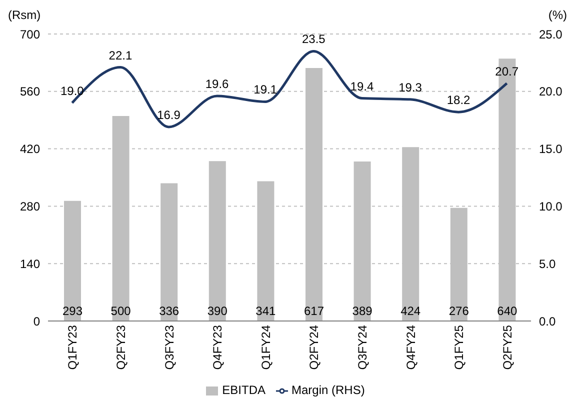 The height and width of the screenshot is (405, 581). Describe the element at coordinates (30, 149) in the screenshot. I see `y-tick-label: 420` at that location.